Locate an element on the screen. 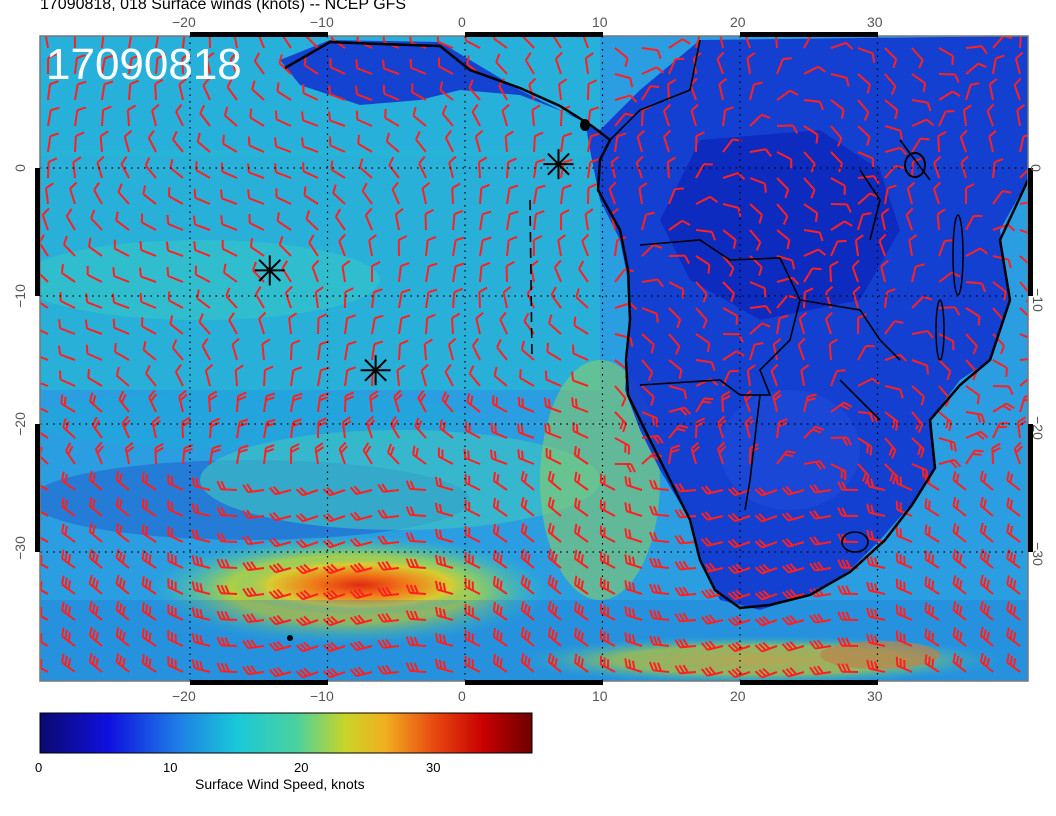  lon-tick-bottom: 20 is located at coordinates (738, 696).